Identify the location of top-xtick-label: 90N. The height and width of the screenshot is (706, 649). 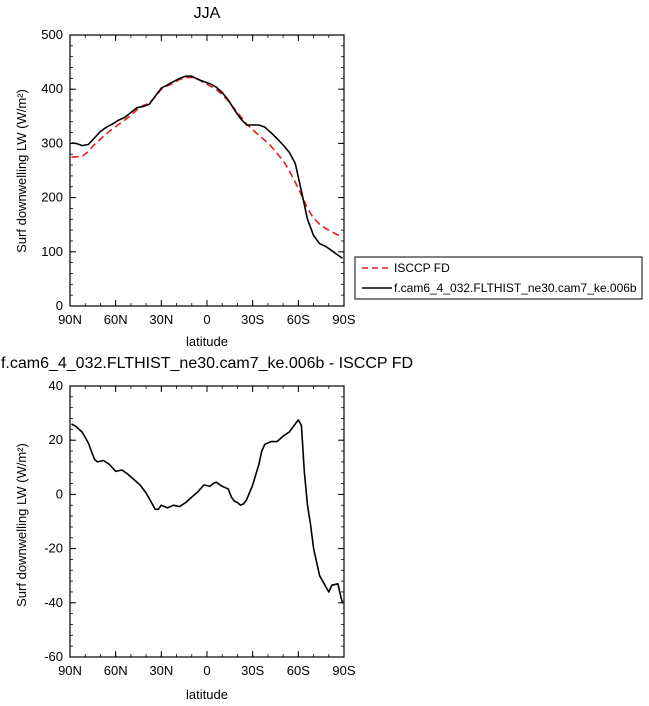
(70, 319).